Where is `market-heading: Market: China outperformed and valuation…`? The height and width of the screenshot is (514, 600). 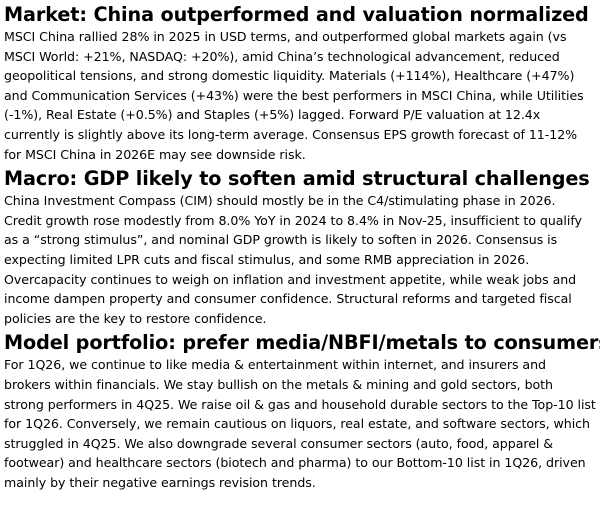 market-heading: Market: China outperformed and valuation… is located at coordinates (296, 14).